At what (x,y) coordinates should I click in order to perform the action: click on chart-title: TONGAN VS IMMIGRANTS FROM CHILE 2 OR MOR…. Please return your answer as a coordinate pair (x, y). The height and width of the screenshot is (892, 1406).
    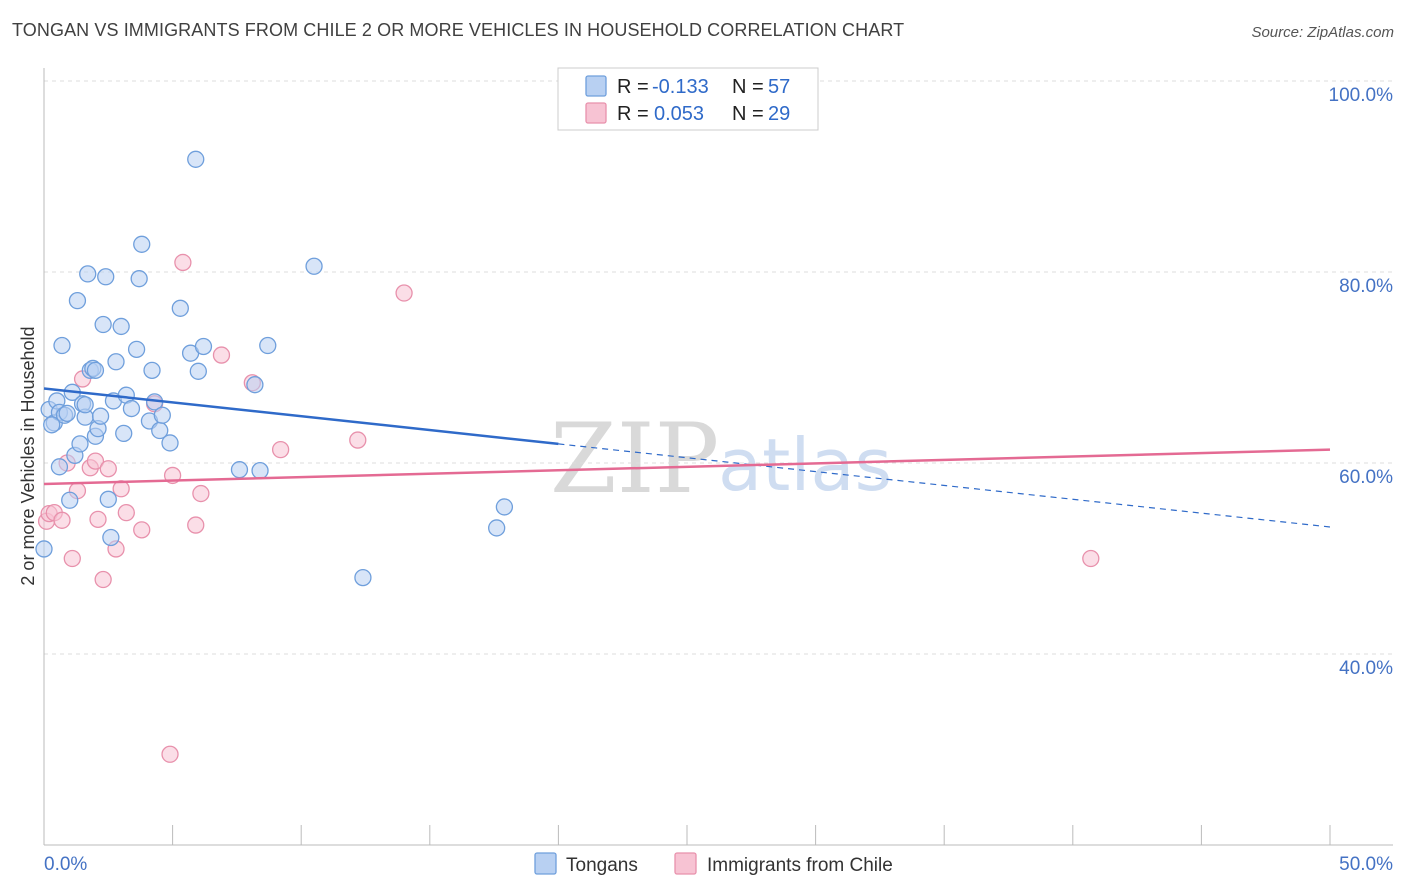
    Looking at the image, I should click on (458, 30).